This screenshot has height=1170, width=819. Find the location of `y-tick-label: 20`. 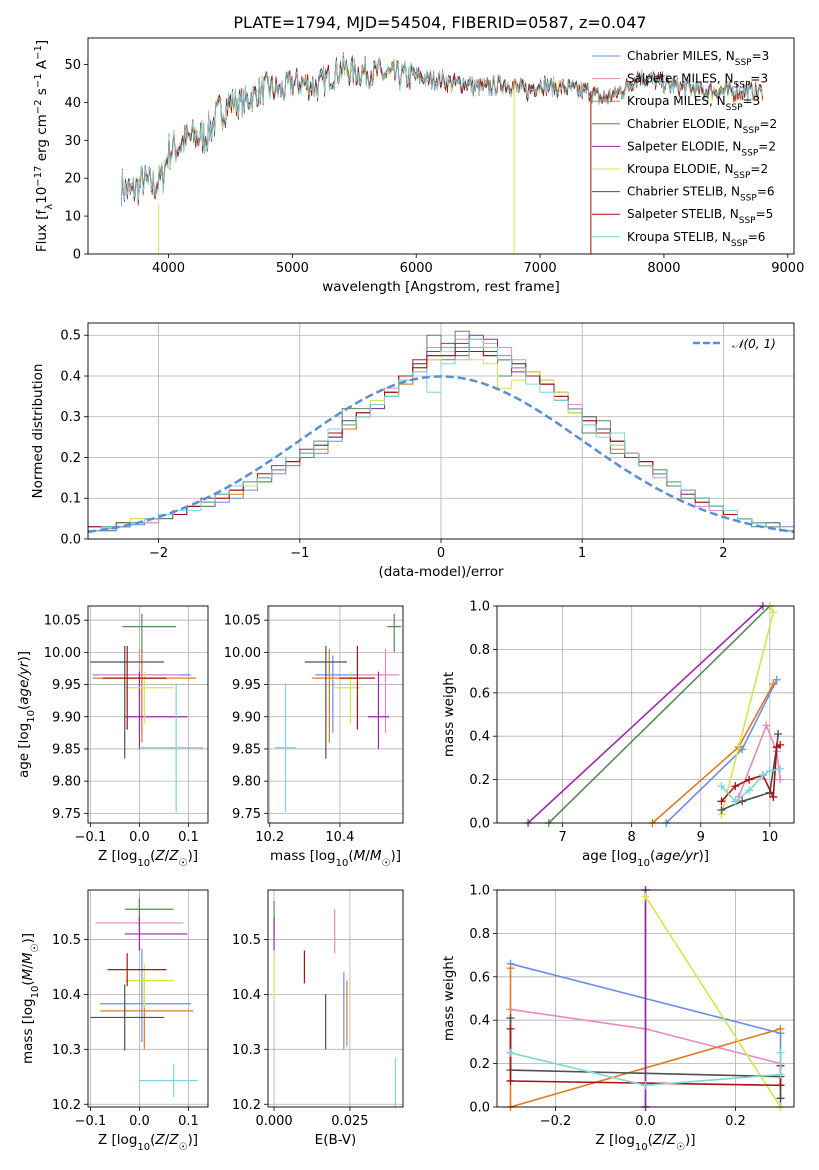

y-tick-label: 20 is located at coordinates (72, 179).